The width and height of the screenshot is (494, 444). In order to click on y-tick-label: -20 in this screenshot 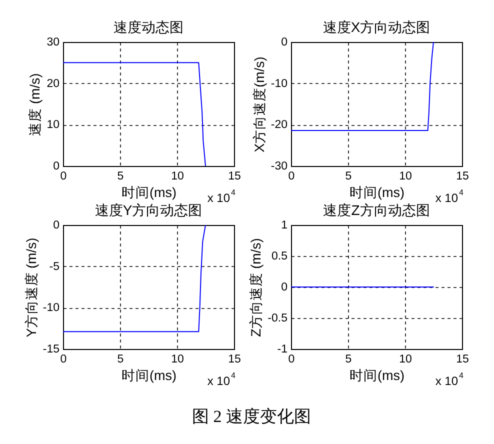, I will do `click(279, 125)`.